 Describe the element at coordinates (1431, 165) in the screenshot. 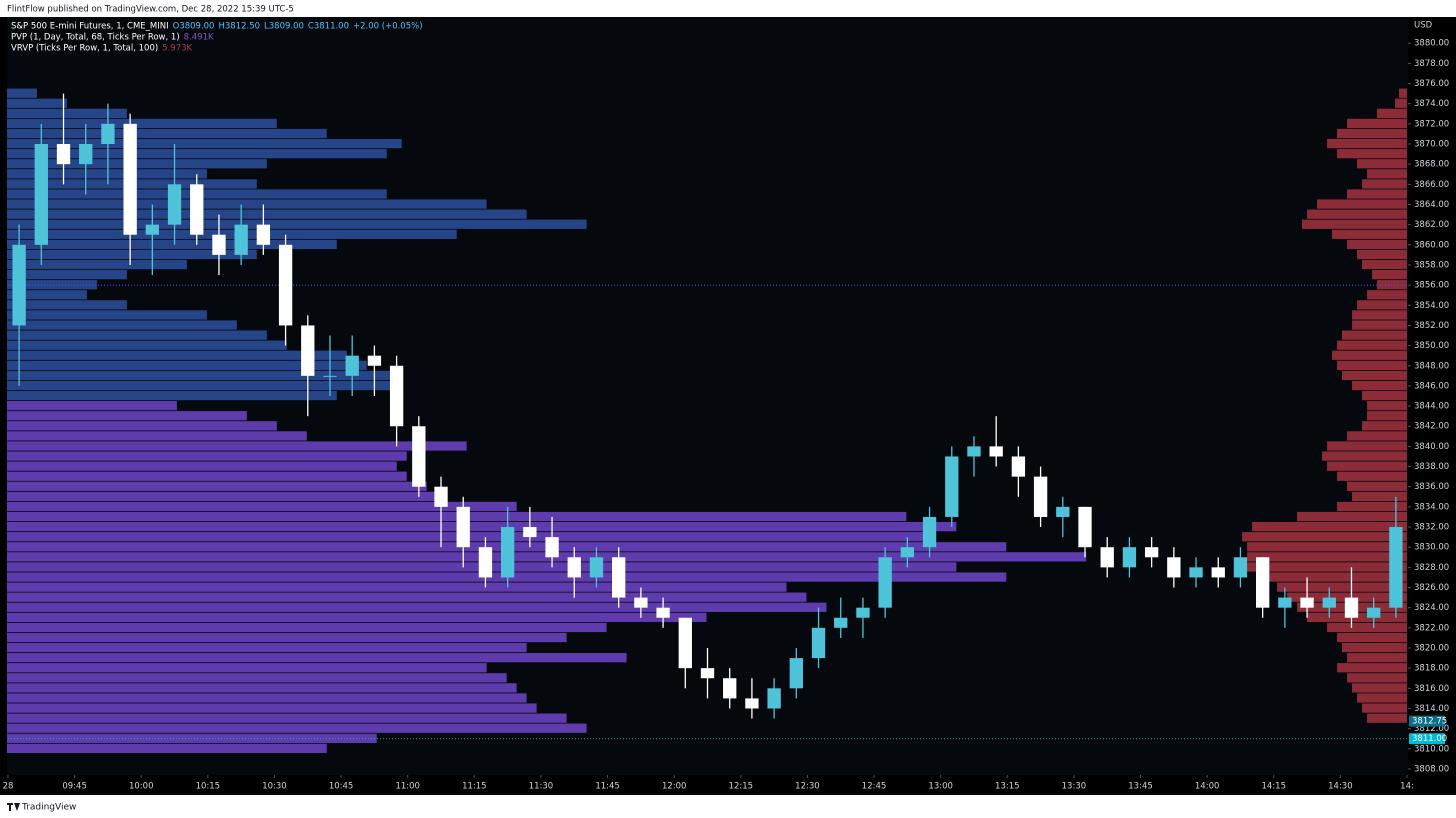

I see `y-tick-label: 3868.00` at that location.